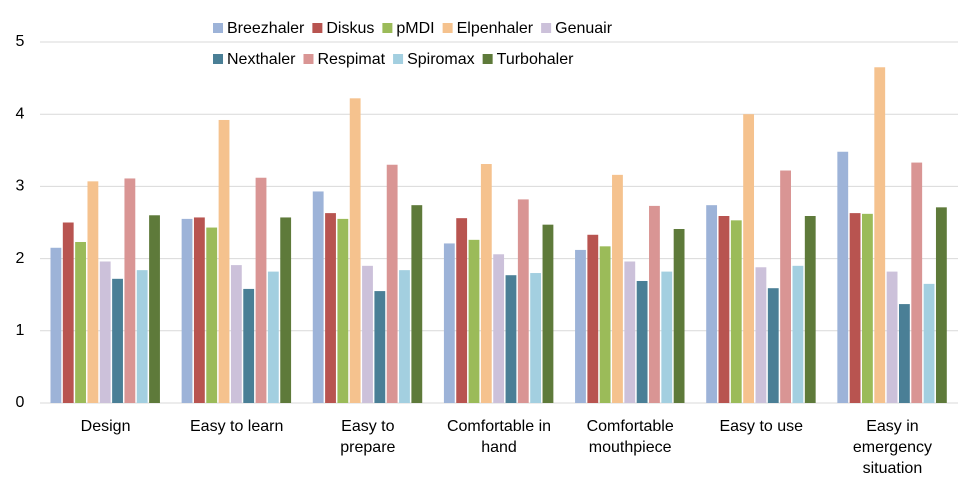  Describe the element at coordinates (20, 113) in the screenshot. I see `y-tick-label: 4` at that location.